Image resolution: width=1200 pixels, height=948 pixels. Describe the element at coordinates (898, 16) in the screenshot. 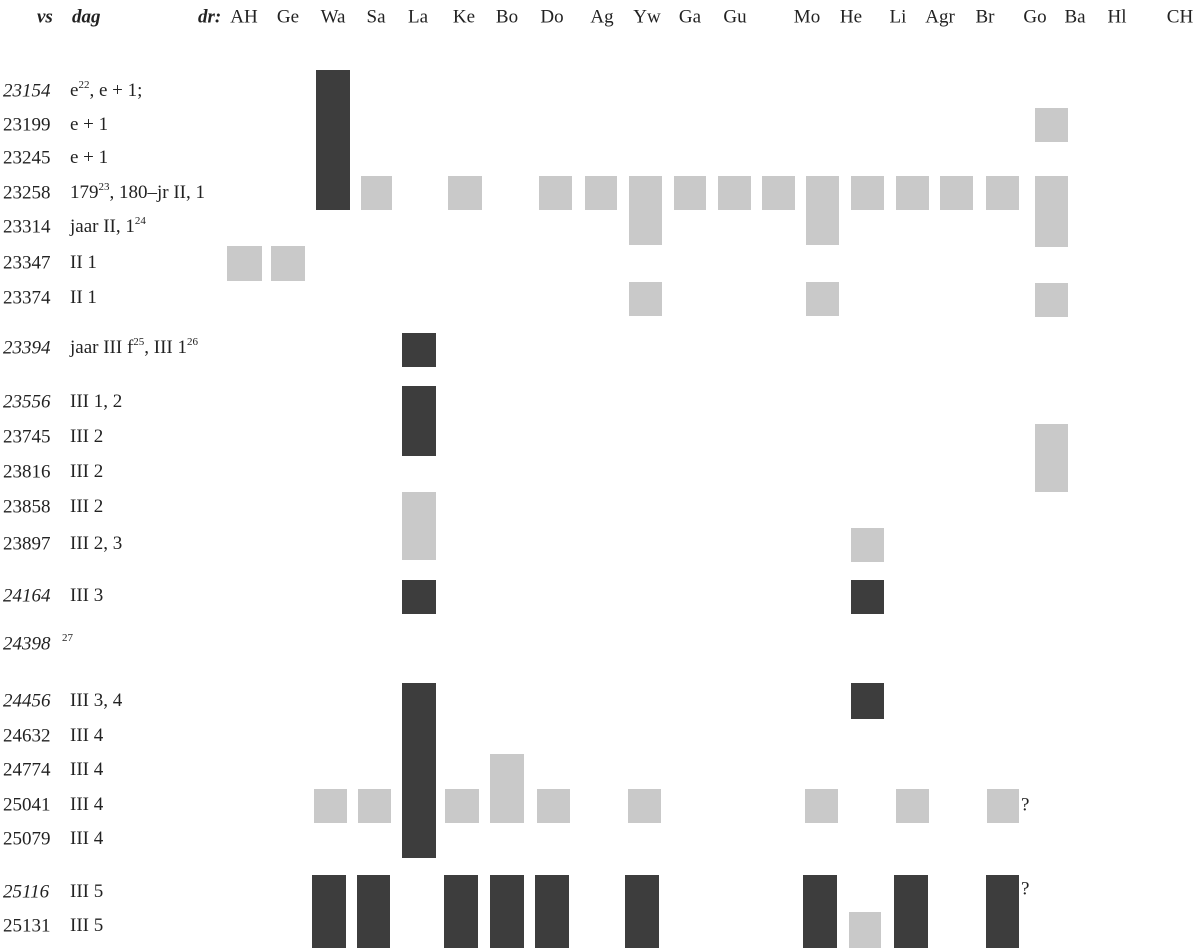

I see `column-header: Li` at that location.